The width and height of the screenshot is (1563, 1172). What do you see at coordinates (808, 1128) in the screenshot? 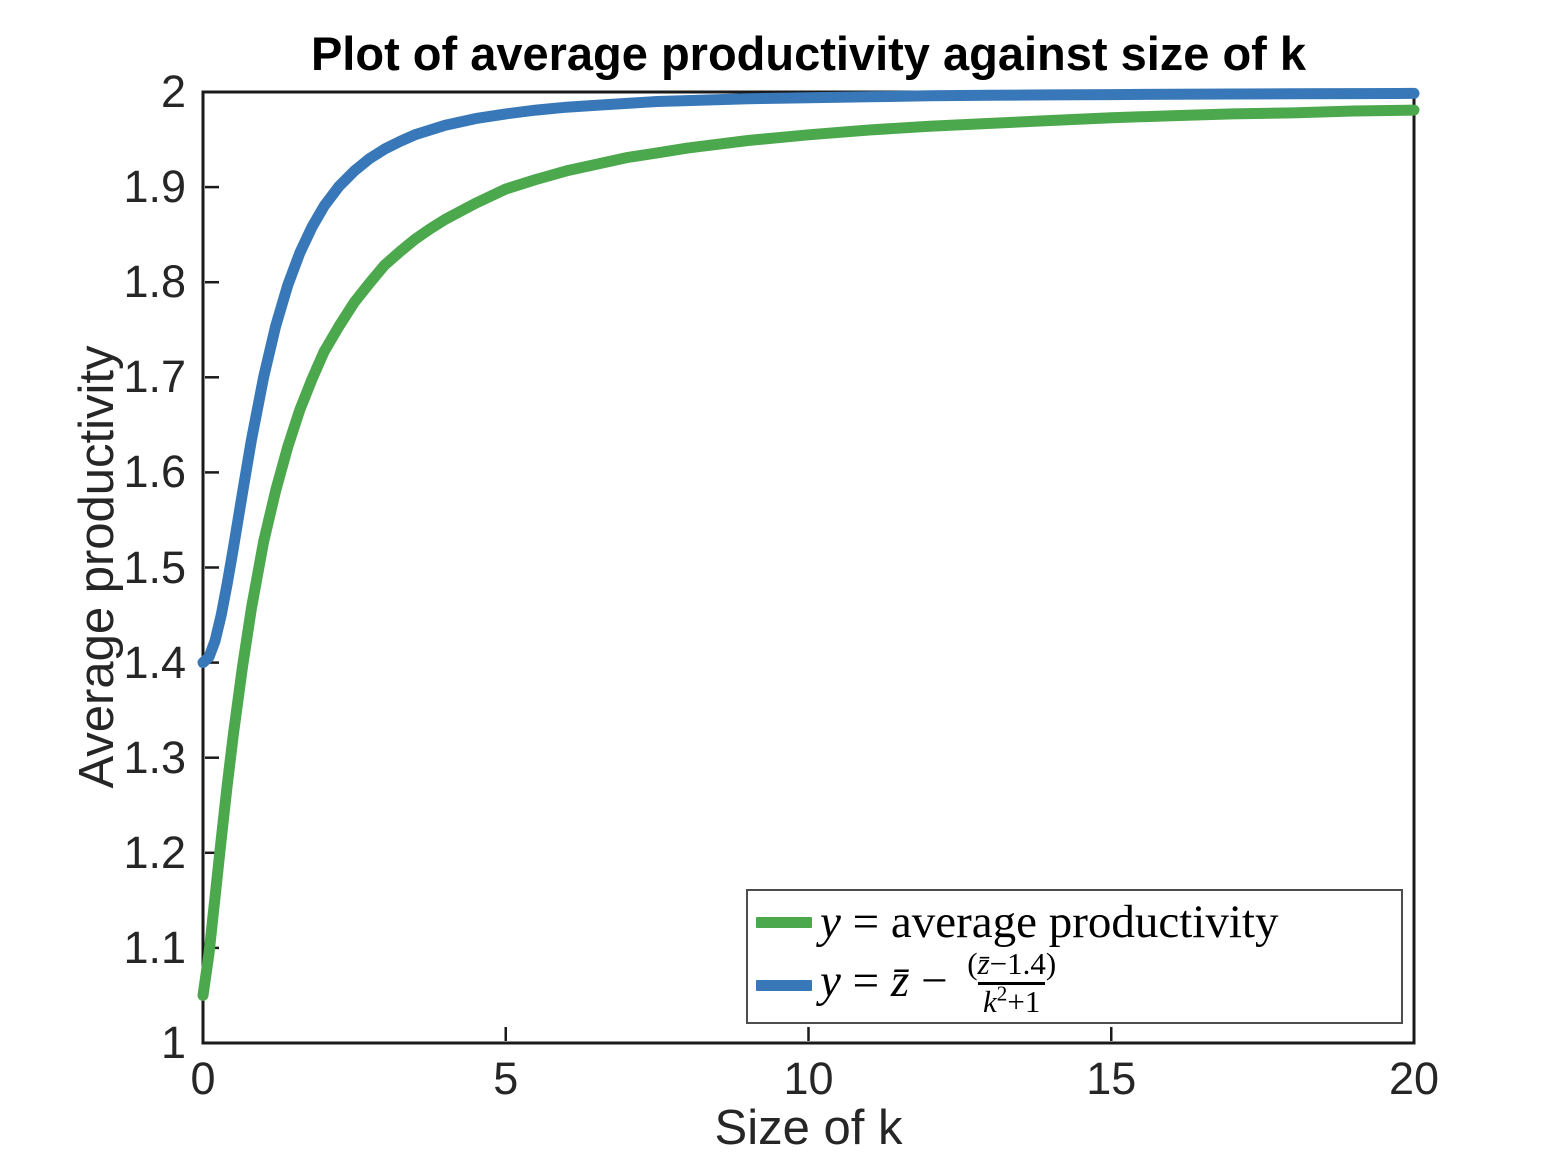
I see `x-axis-label: Size of k` at bounding box center [808, 1128].